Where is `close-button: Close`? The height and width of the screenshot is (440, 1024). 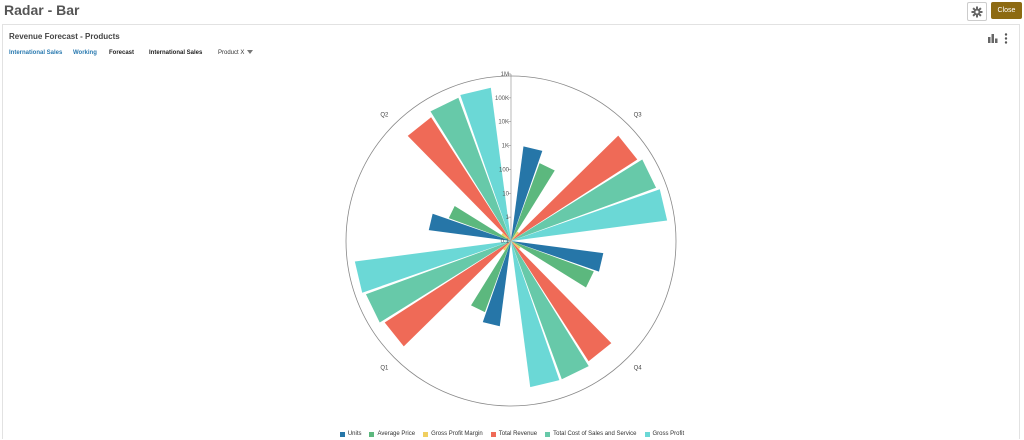
close-button: Close is located at coordinates (1006, 10).